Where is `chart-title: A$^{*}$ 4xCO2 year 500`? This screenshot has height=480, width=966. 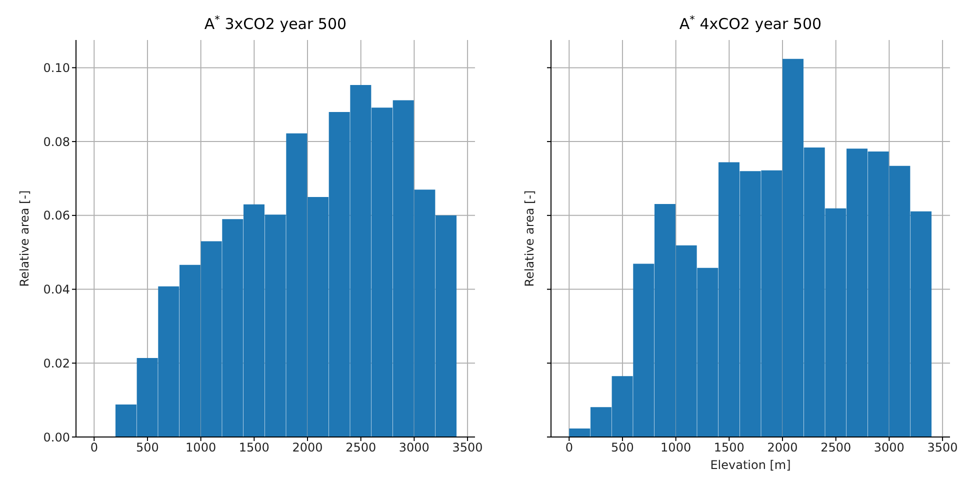
chart-title: A$^{*}$ 4xCO2 year 500 is located at coordinates (750, 23).